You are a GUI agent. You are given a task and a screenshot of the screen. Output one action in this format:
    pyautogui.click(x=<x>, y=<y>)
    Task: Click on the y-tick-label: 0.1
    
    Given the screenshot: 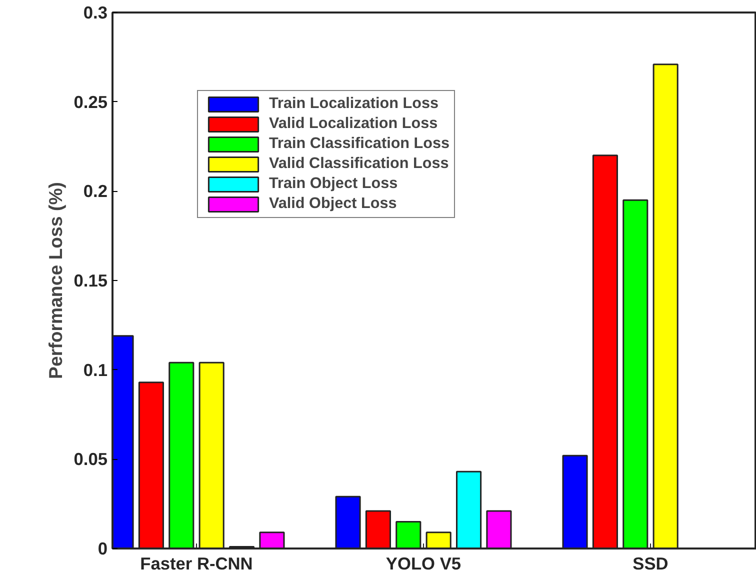 What is the action you would take?
    pyautogui.click(x=95, y=370)
    